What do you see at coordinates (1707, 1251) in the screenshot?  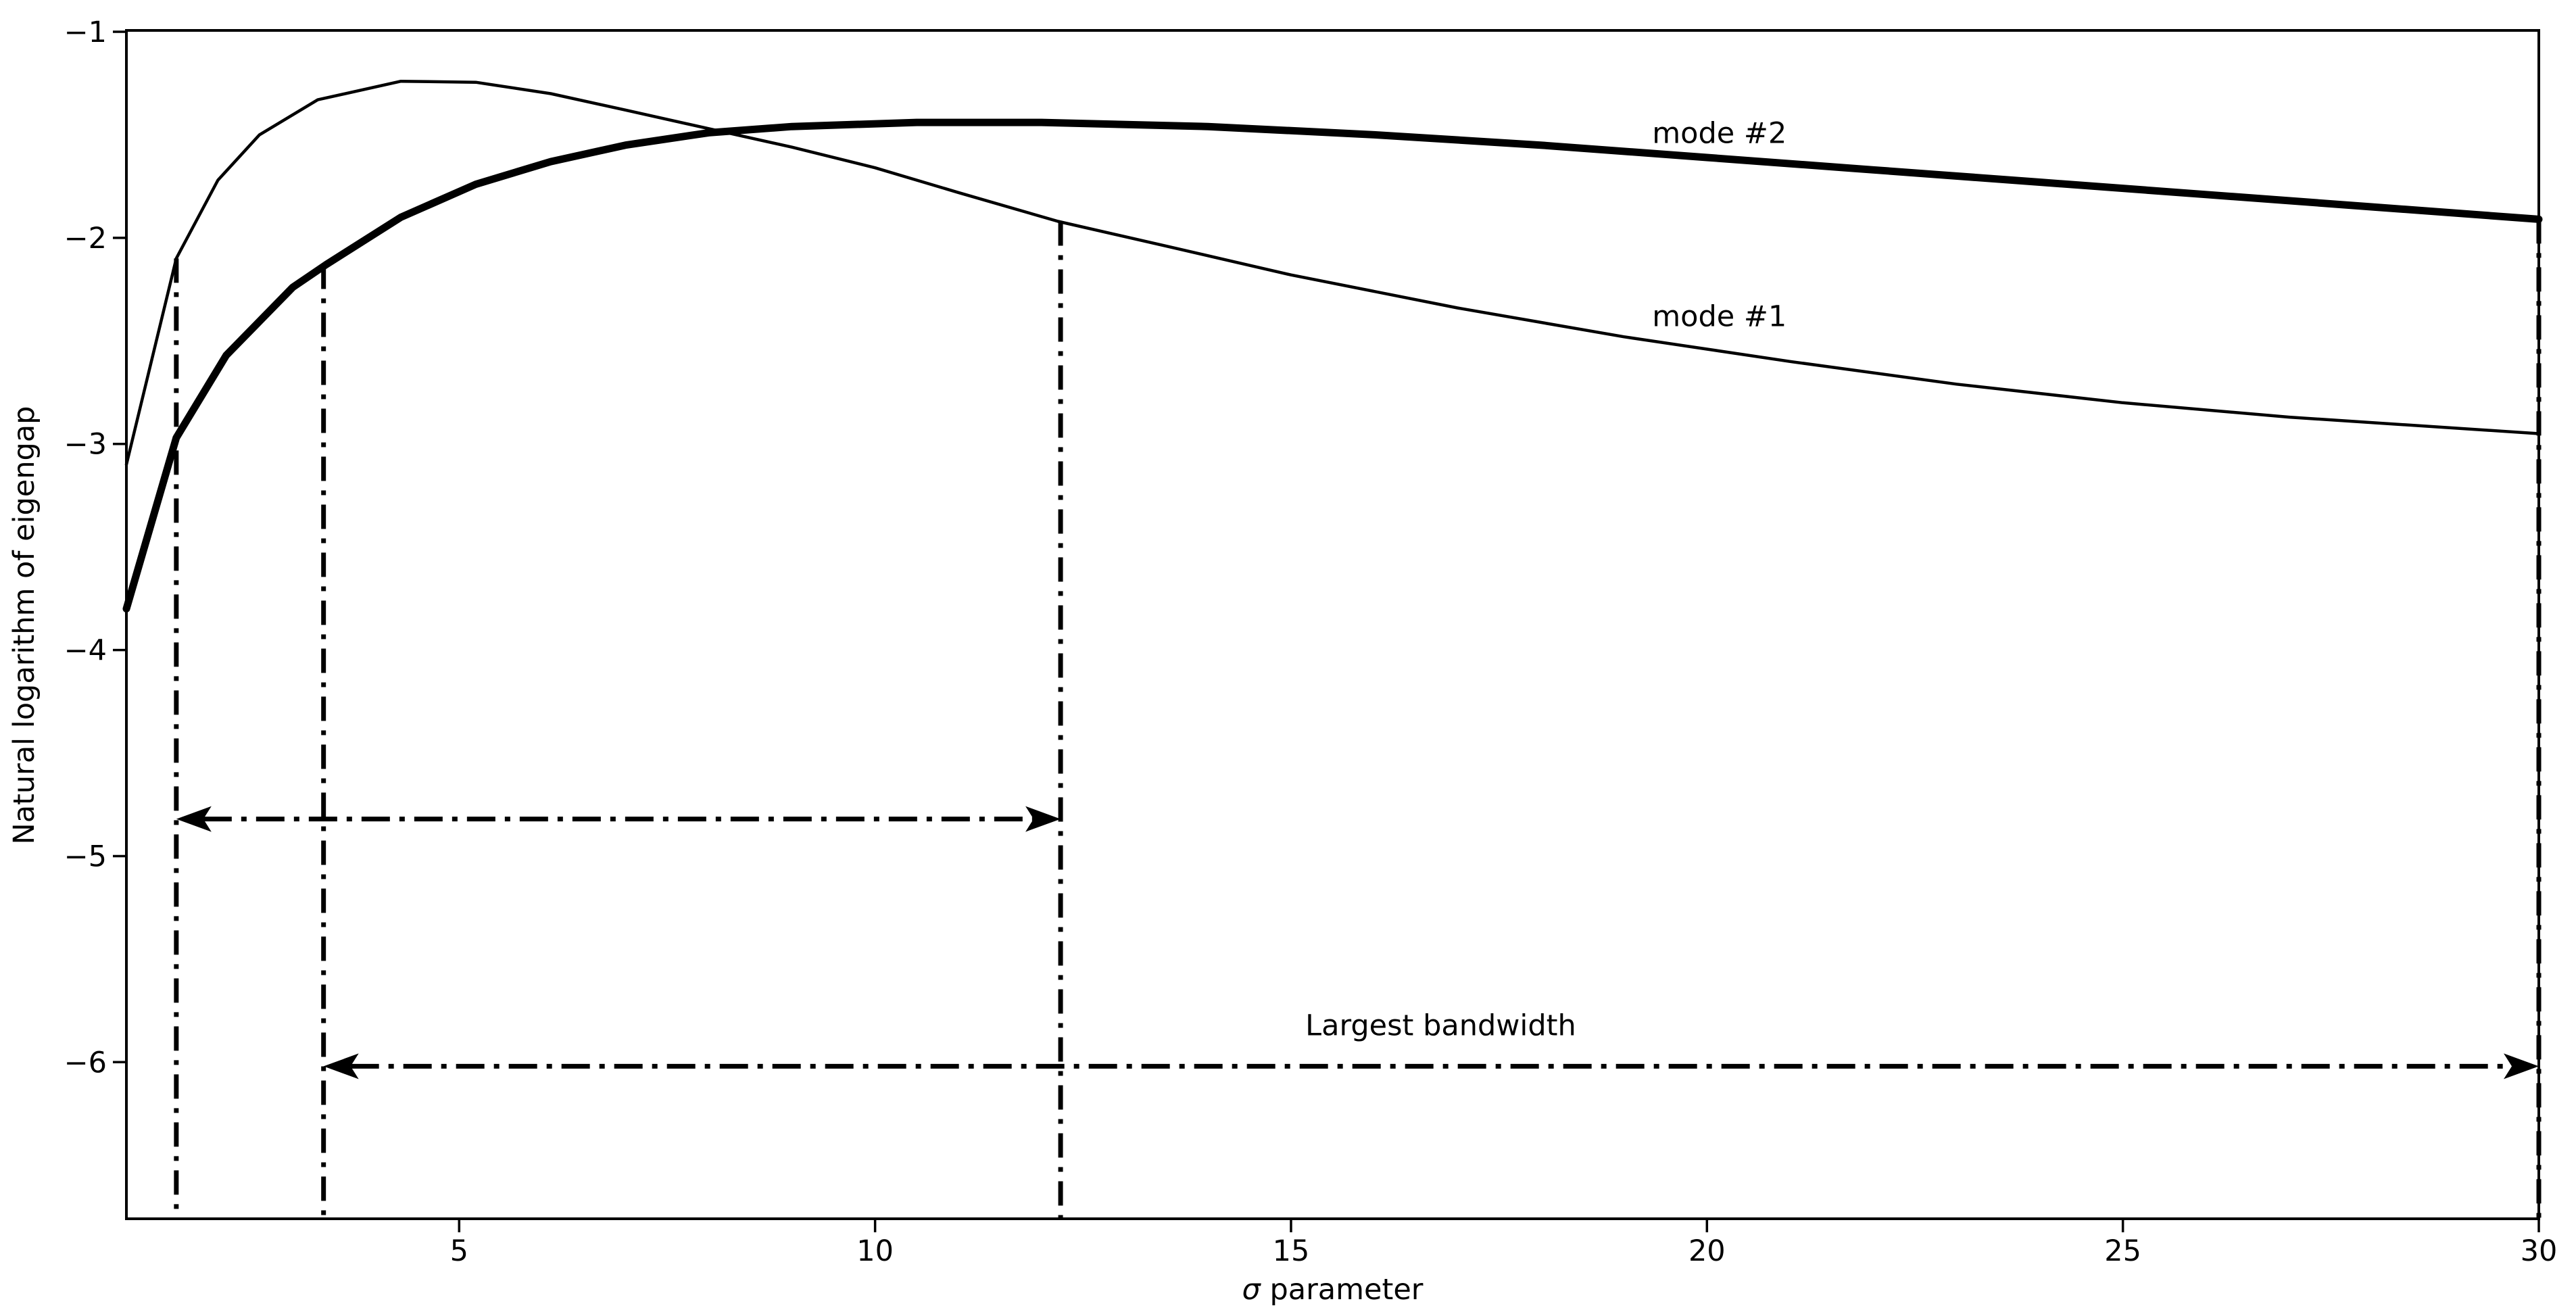 I see `x-axis-tick-label: 20` at bounding box center [1707, 1251].